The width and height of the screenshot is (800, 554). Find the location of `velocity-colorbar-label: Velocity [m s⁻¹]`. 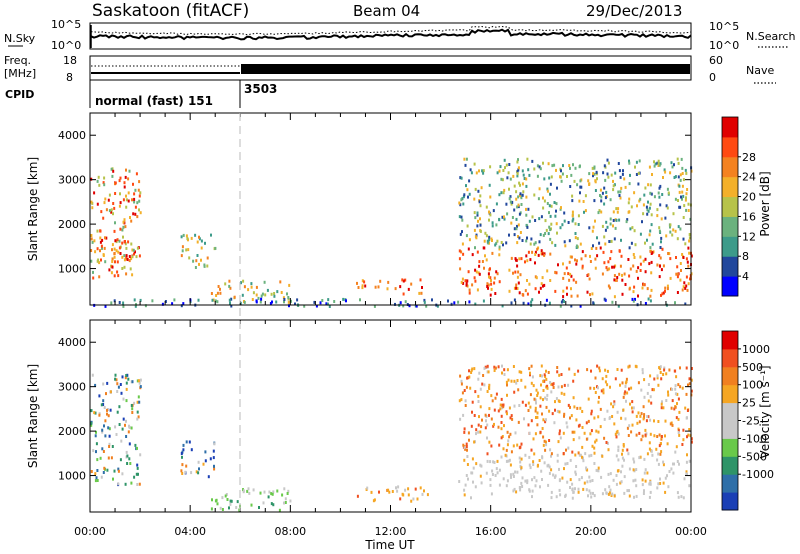

velocity-colorbar-label: Velocity [m s⁻¹] is located at coordinates (765, 411).